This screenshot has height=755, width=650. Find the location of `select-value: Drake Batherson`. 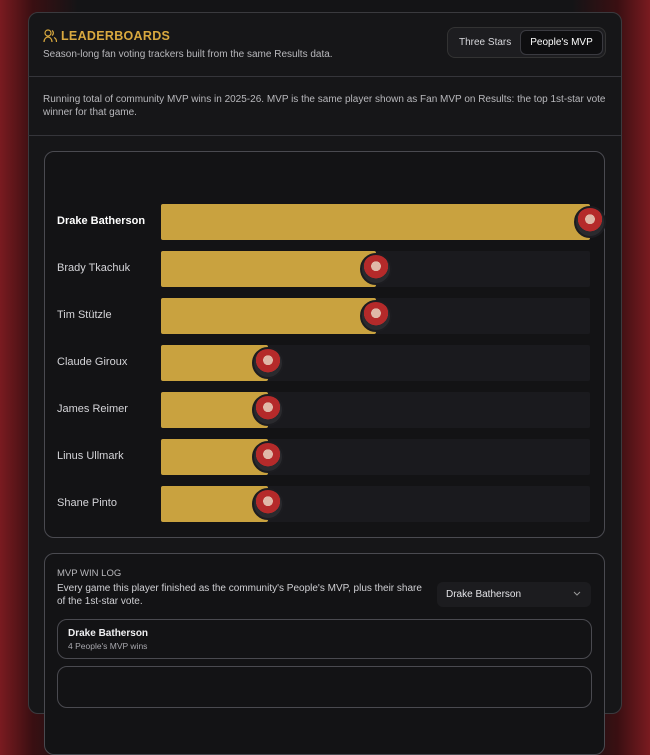

select-value: Drake Batherson is located at coordinates (484, 594).